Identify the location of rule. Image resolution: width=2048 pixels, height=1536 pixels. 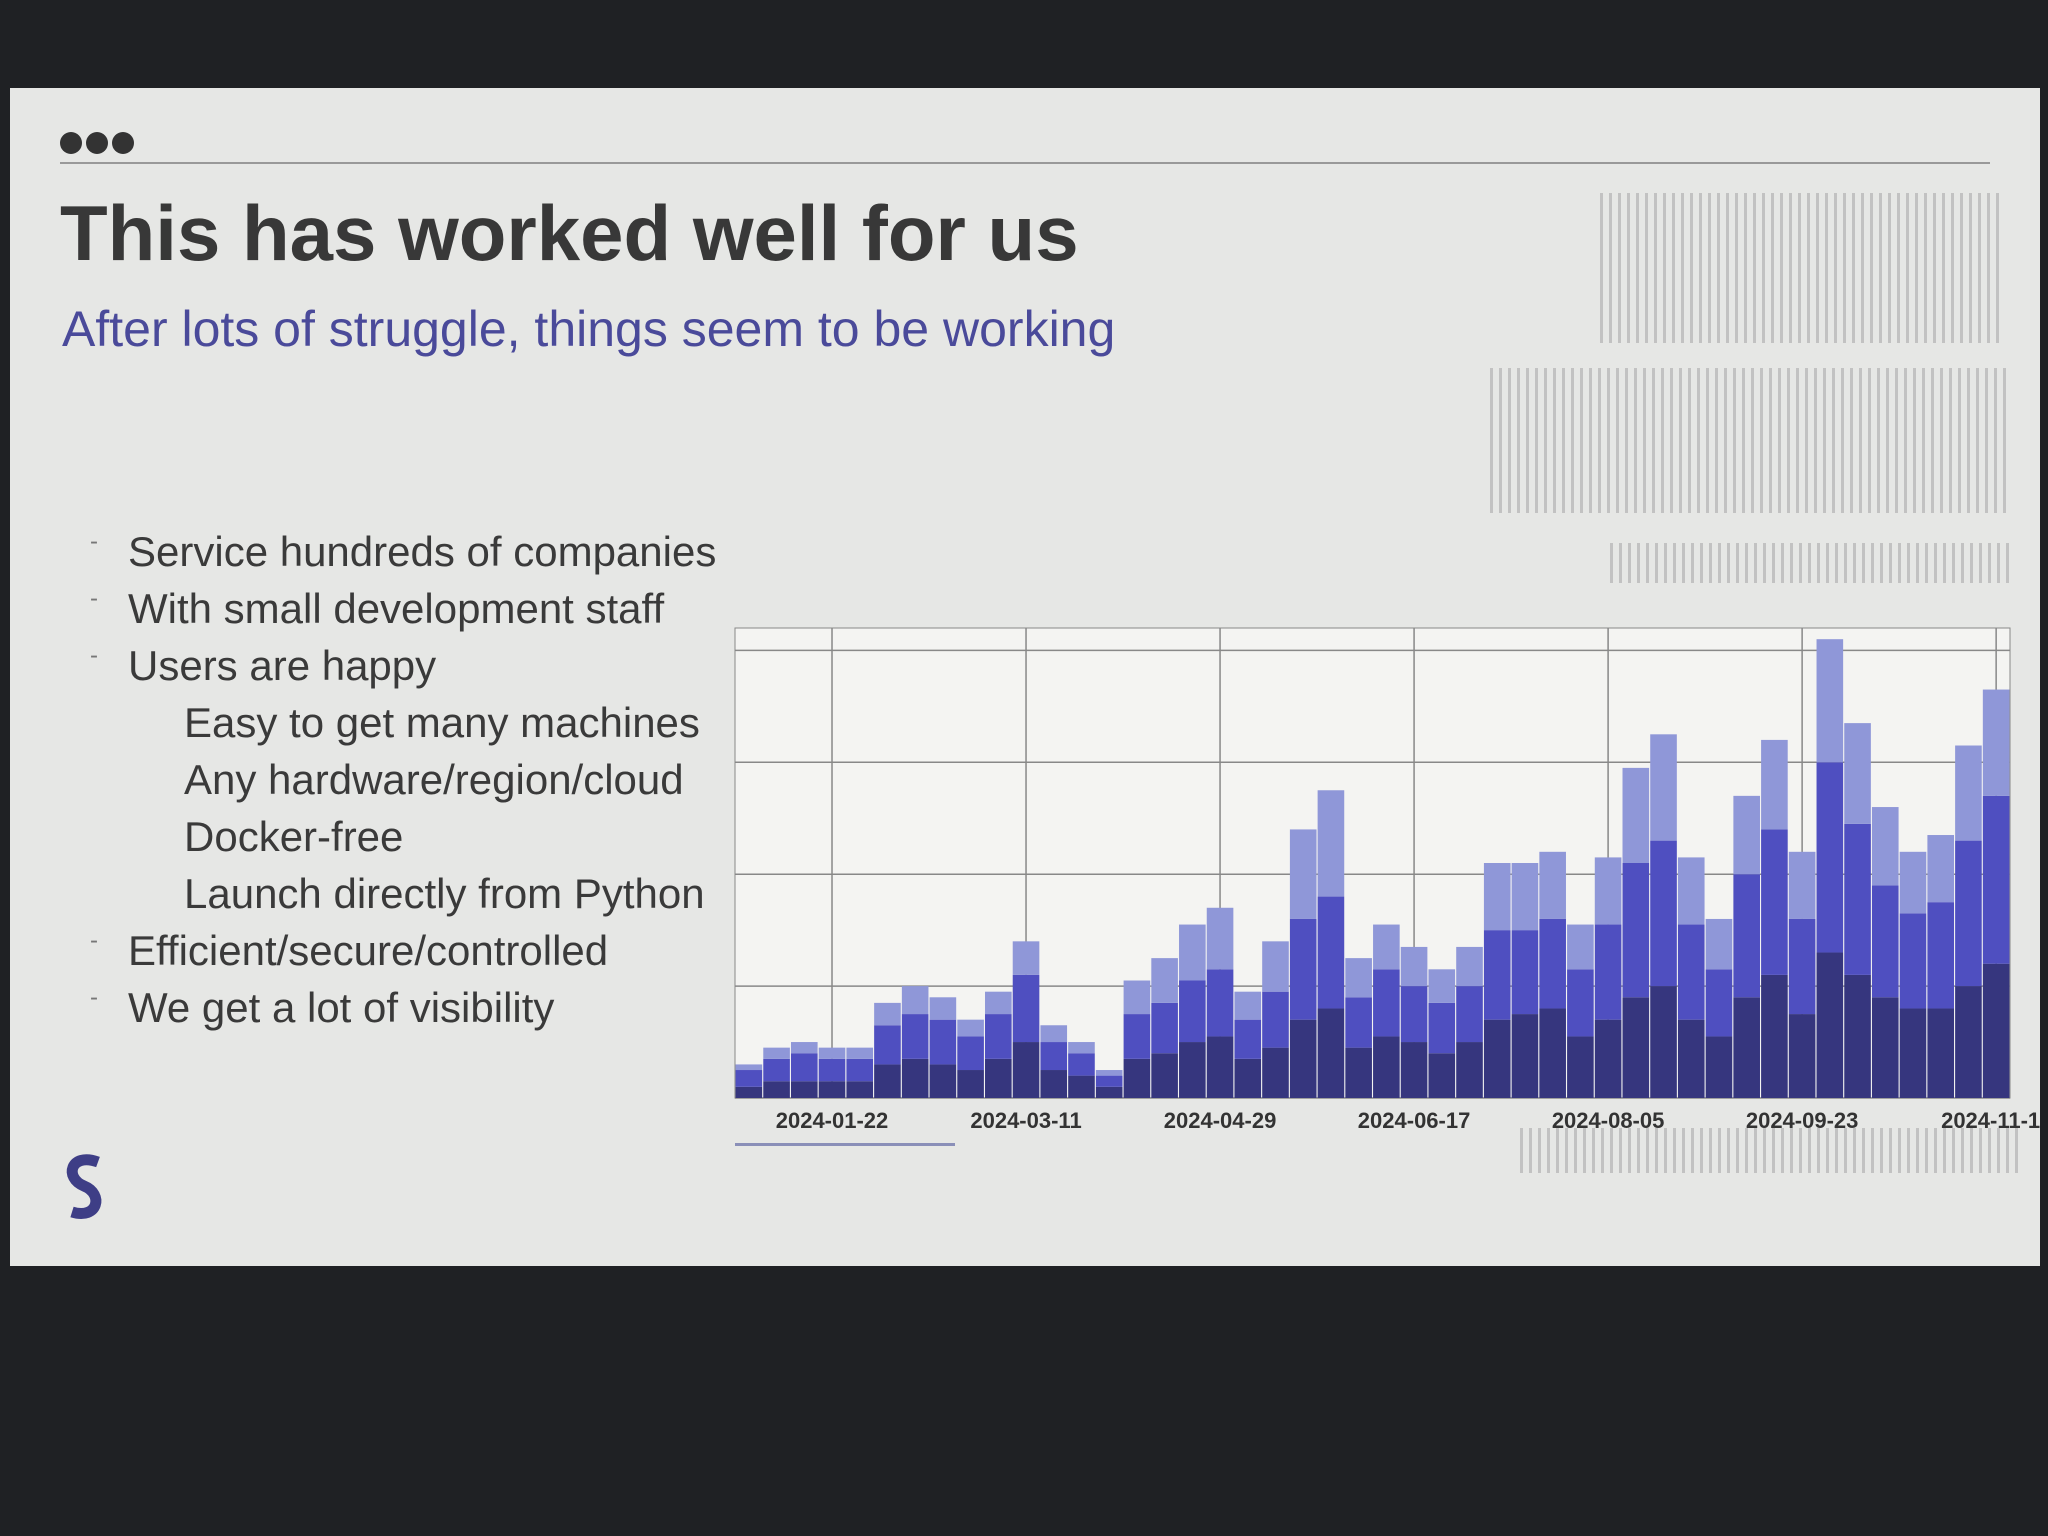
(1025, 163).